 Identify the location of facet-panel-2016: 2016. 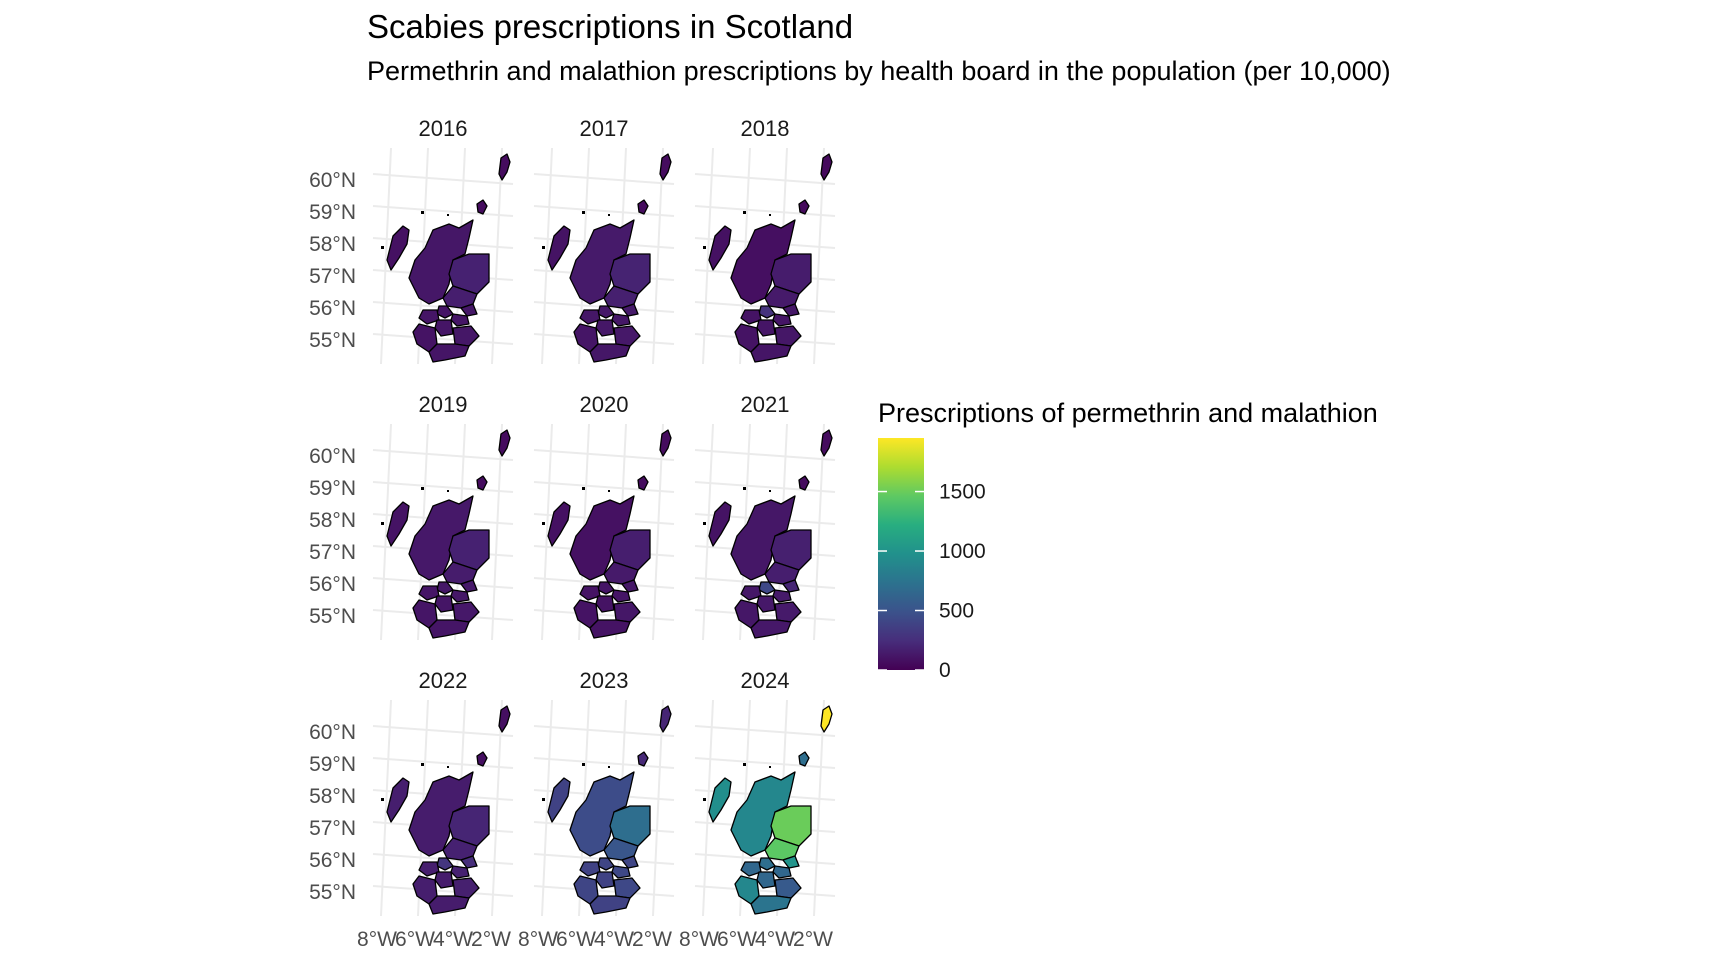
(443, 240).